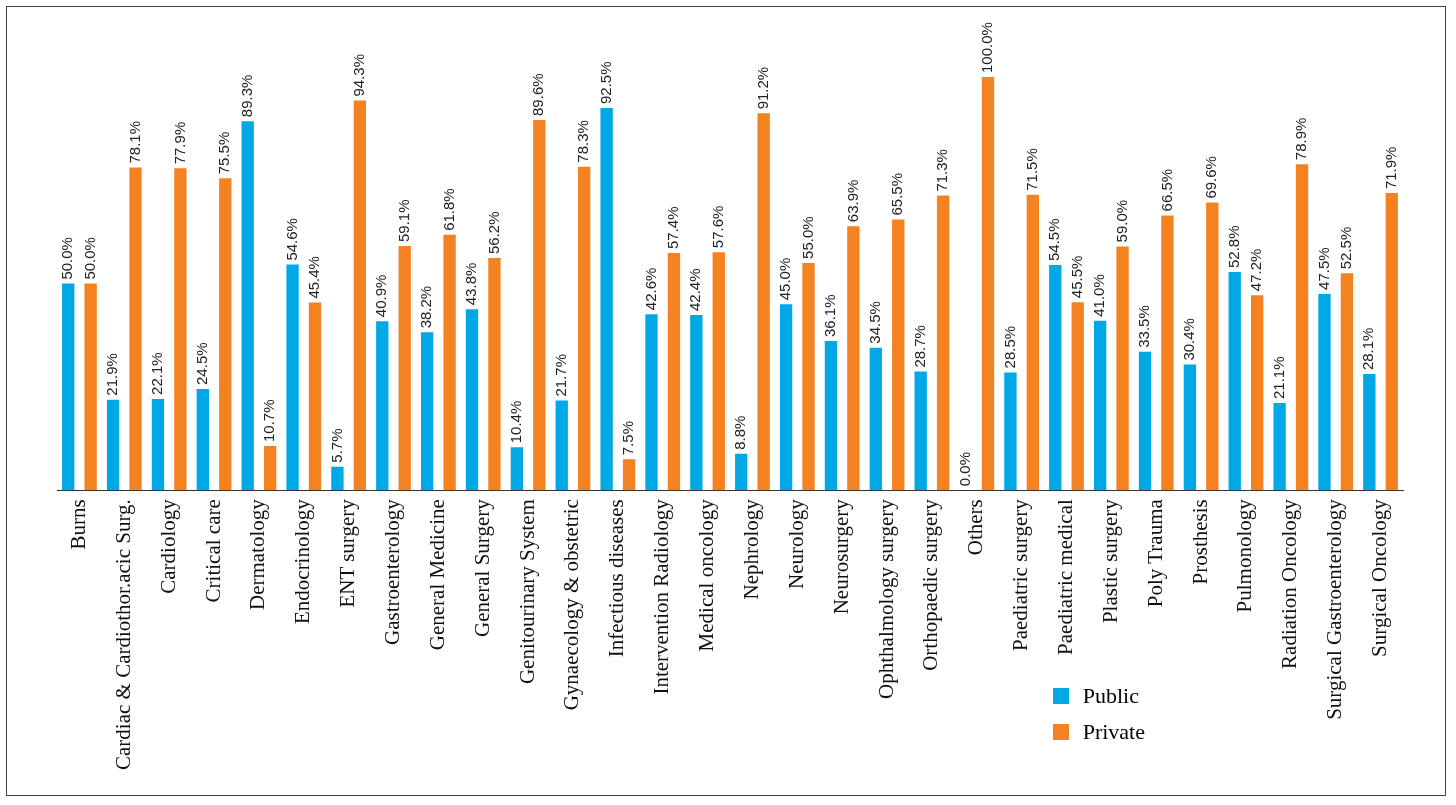 This screenshot has height=805, width=1456. I want to click on data-label: 21.7%, so click(560, 375).